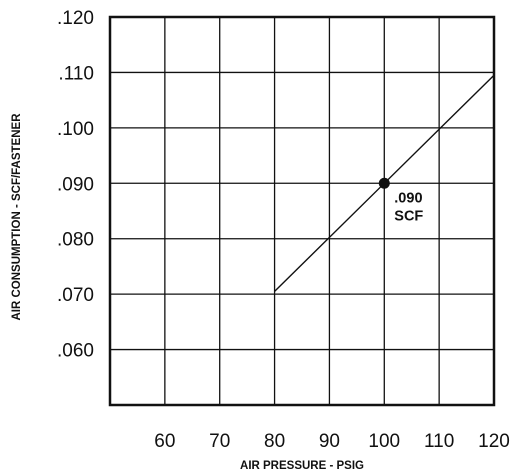  Describe the element at coordinates (274, 441) in the screenshot. I see `x-tick-label-2: 80` at that location.